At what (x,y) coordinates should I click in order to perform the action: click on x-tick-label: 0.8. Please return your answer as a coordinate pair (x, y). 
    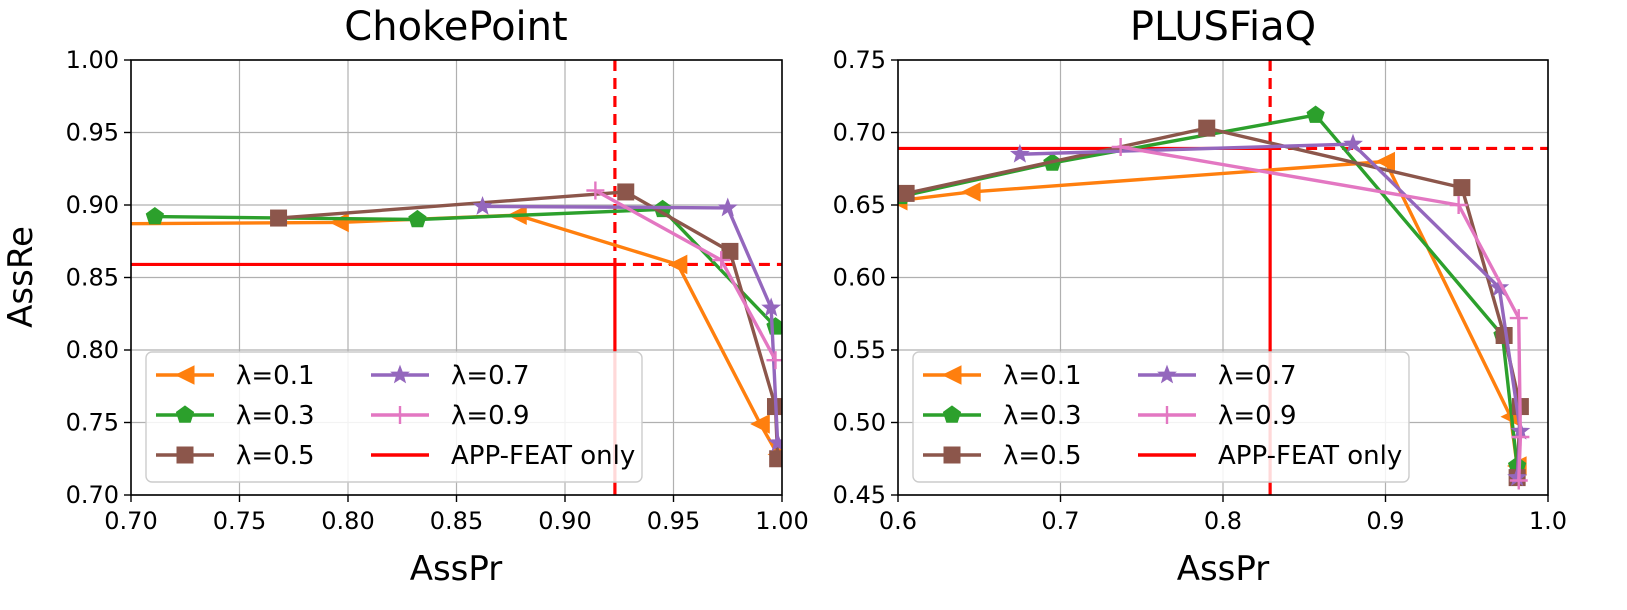
    Looking at the image, I should click on (1223, 521).